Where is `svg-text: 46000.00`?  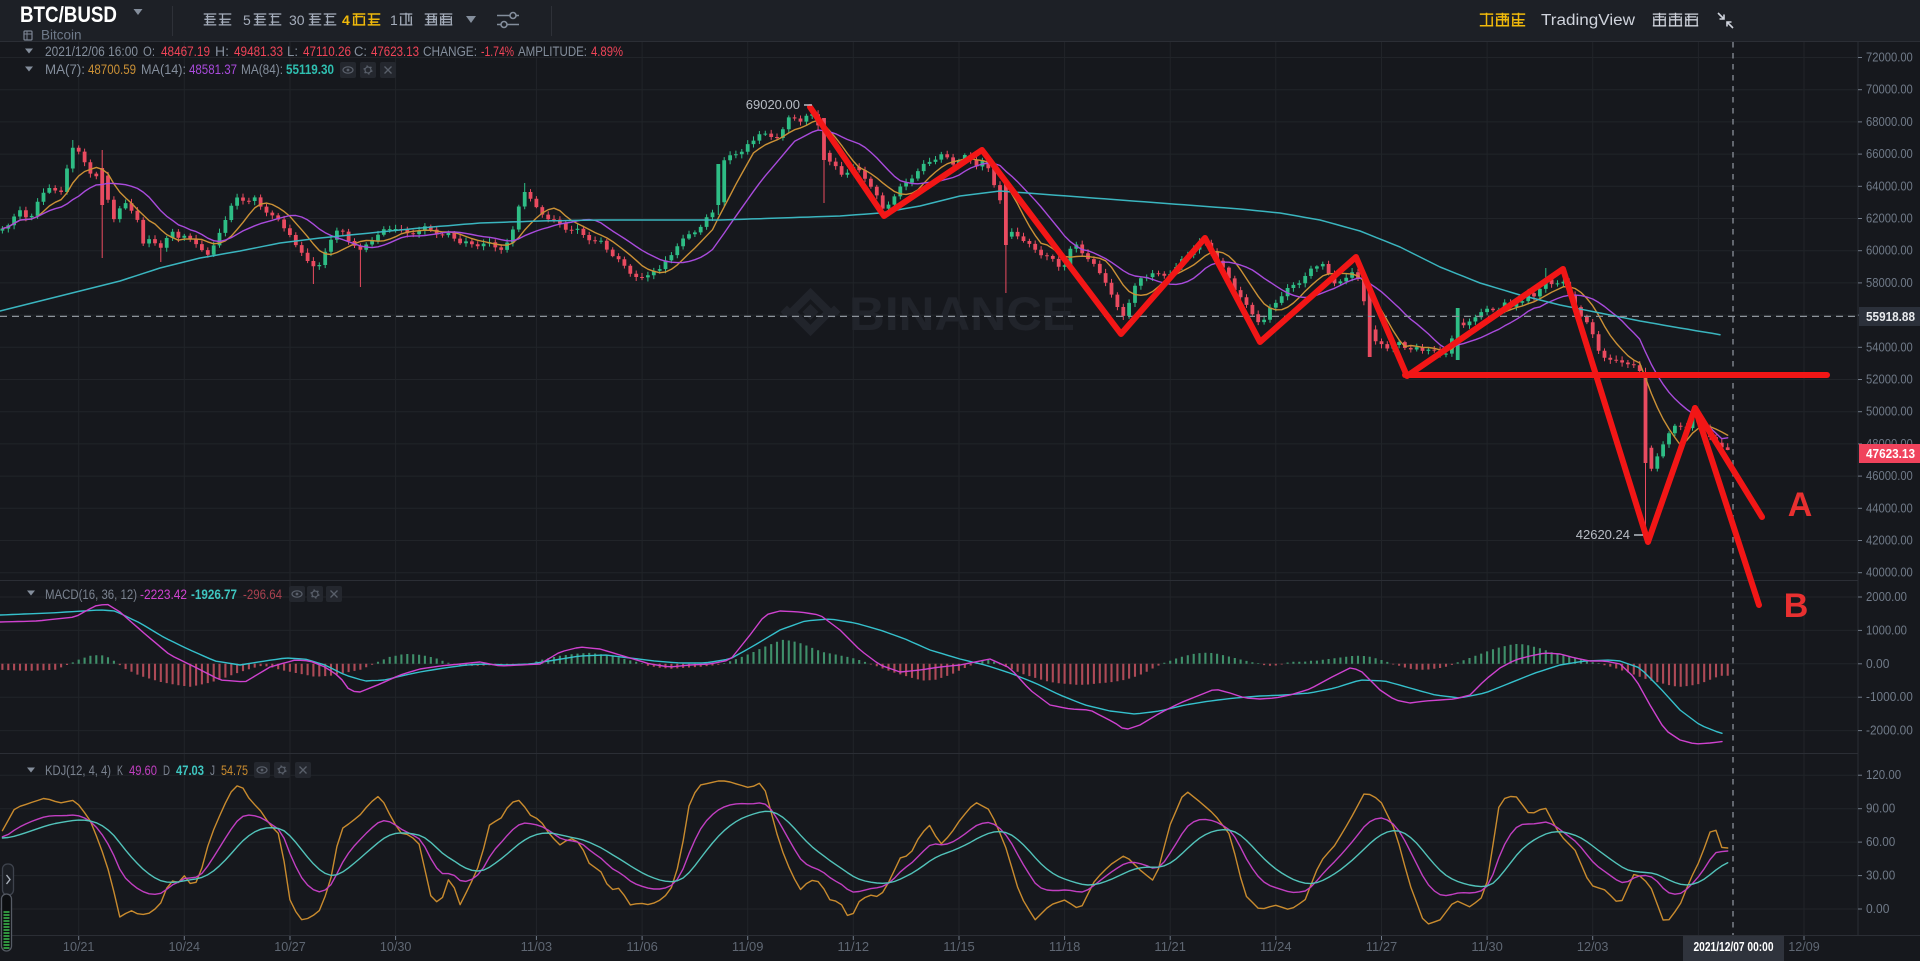
svg-text: 46000.00 is located at coordinates (1889, 476).